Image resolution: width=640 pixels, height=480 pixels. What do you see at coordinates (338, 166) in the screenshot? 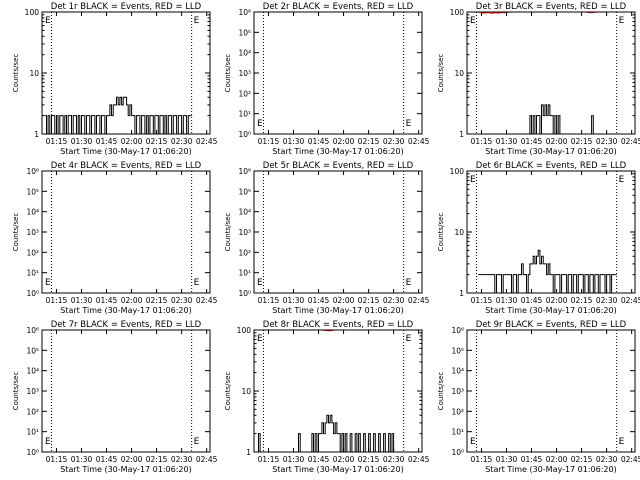
I see `panel-title: Det 5r BLACK = Events, RED = LLD` at bounding box center [338, 166].